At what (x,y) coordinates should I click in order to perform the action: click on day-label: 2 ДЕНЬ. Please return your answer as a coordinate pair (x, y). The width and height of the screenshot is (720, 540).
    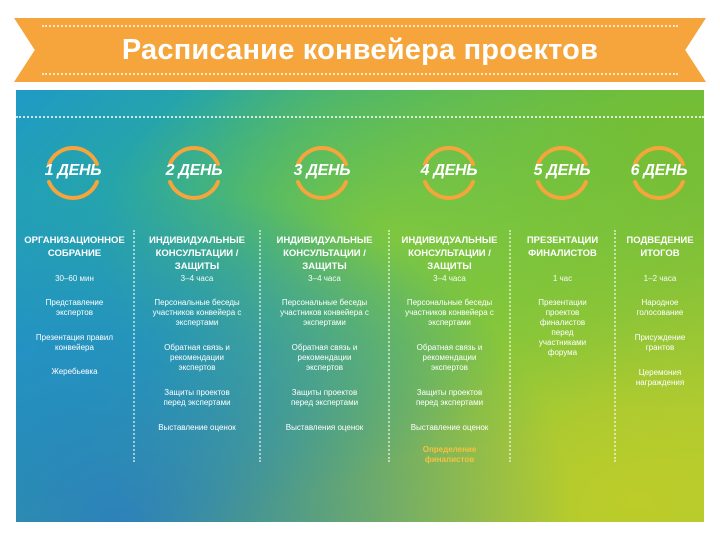
    Looking at the image, I should click on (194, 170).